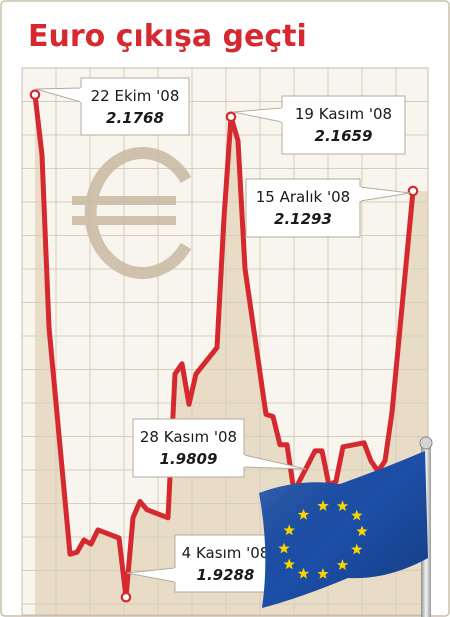  What do you see at coordinates (346, 526) in the screenshot?
I see `eu-flag-icon` at bounding box center [346, 526].